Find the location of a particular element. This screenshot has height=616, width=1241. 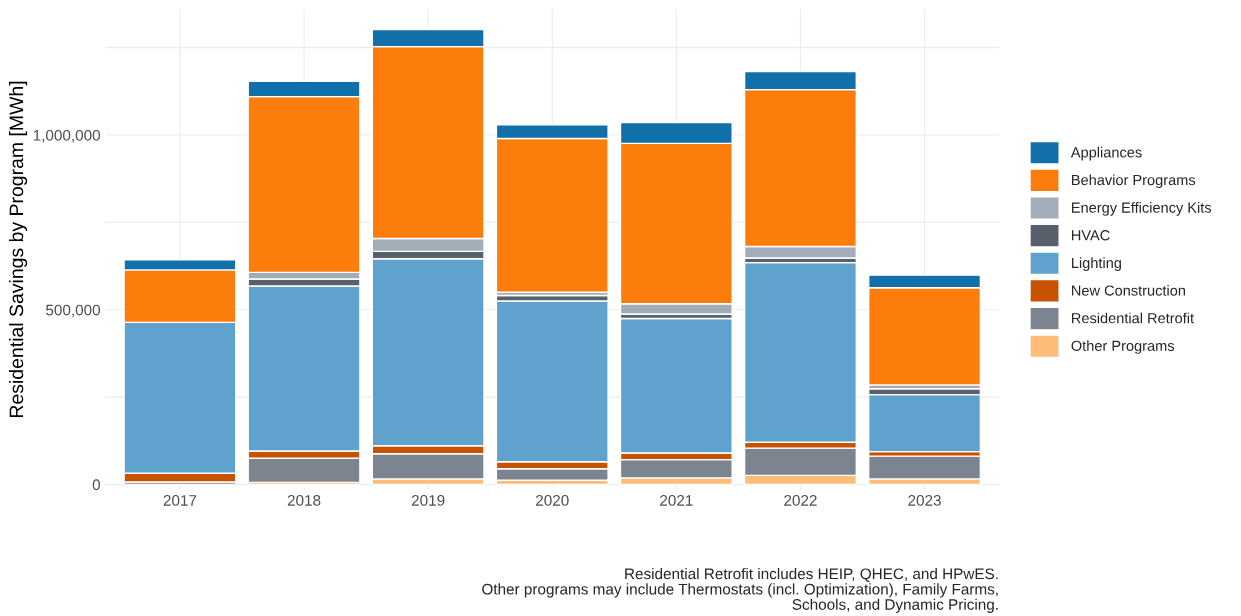

x-tick-label: 2019 is located at coordinates (428, 500).